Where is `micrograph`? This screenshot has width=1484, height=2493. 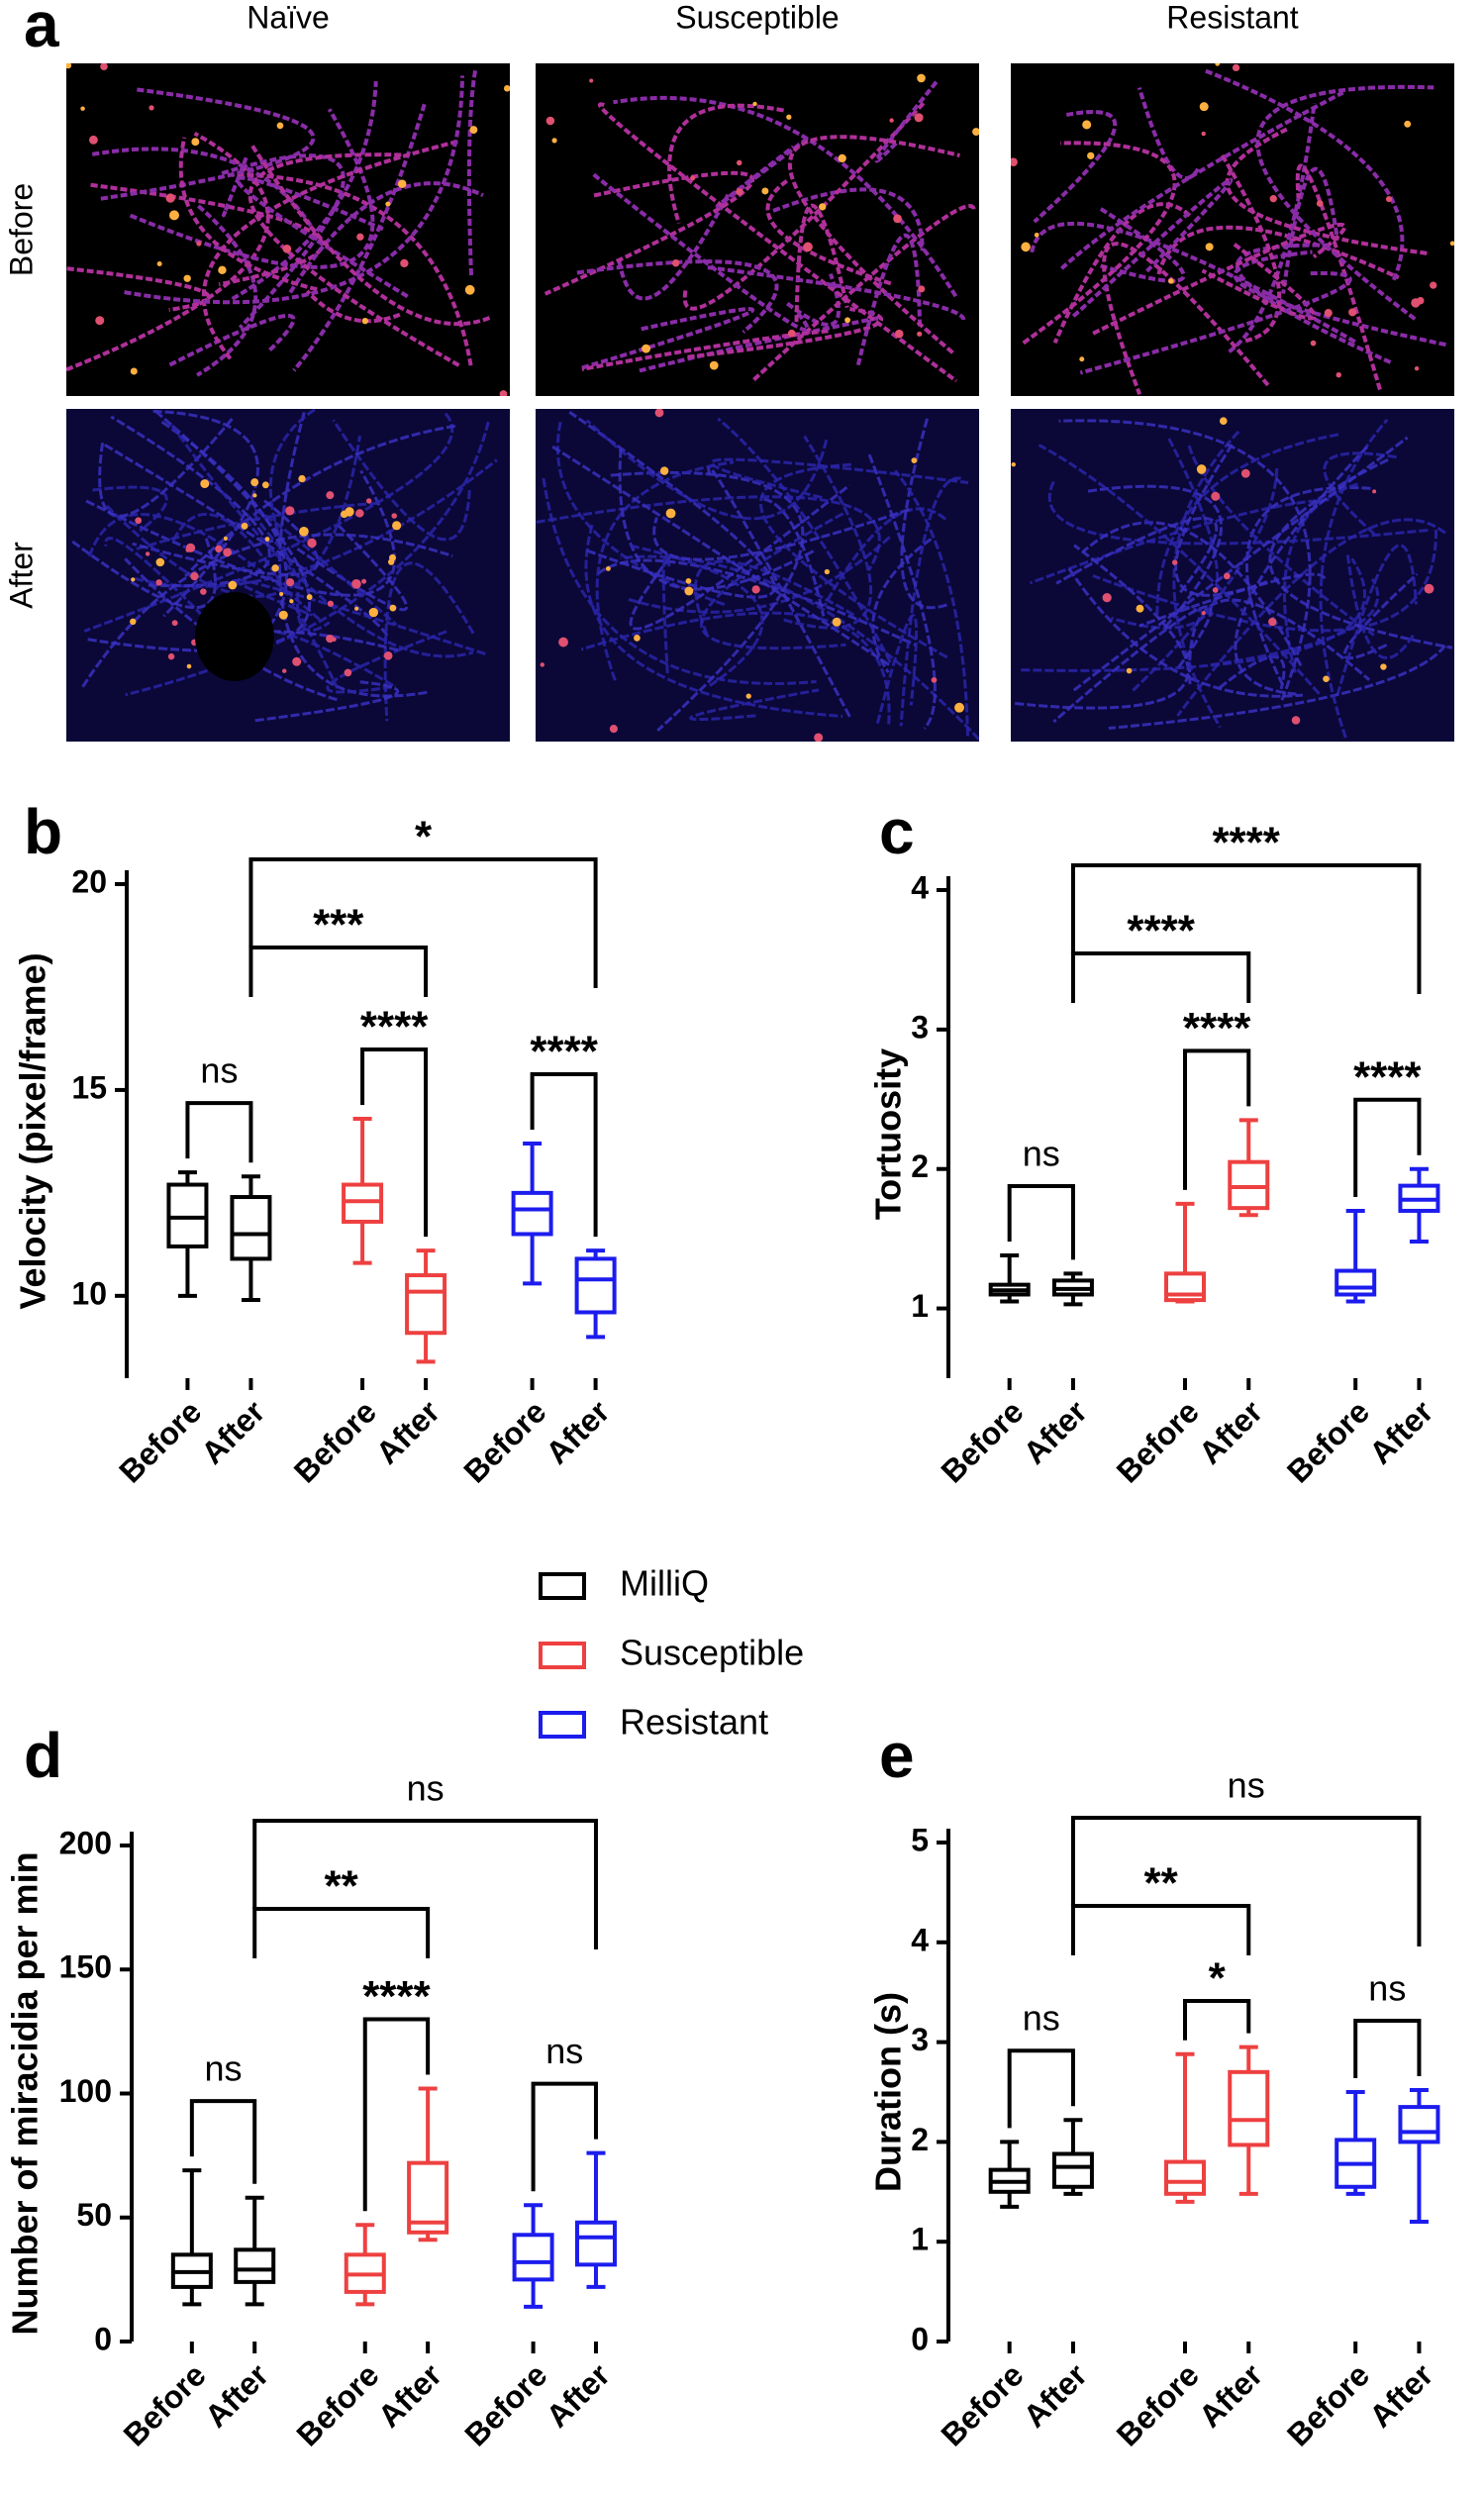 micrograph is located at coordinates (1232, 229).